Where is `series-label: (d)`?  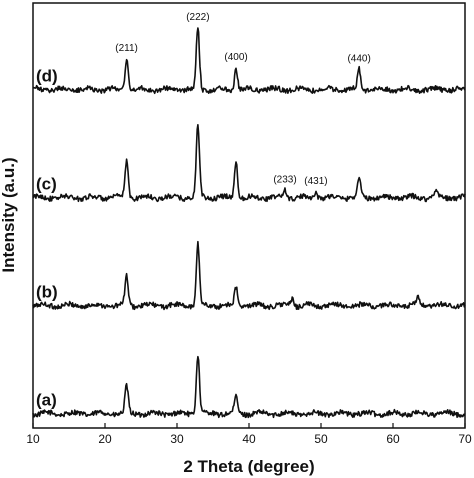
series-label: (d) is located at coordinates (47, 75).